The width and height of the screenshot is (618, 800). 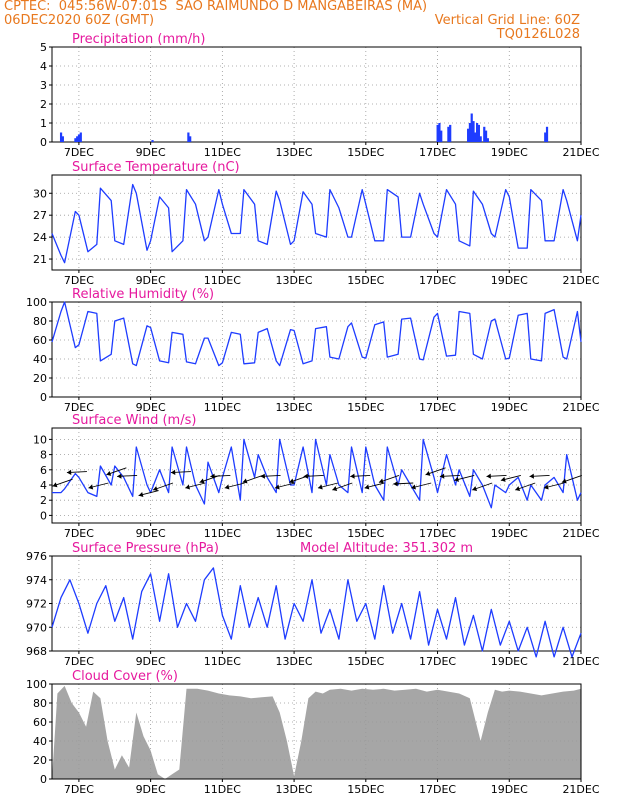 I want to click on y-tick-label: 80, so click(x=40, y=703).